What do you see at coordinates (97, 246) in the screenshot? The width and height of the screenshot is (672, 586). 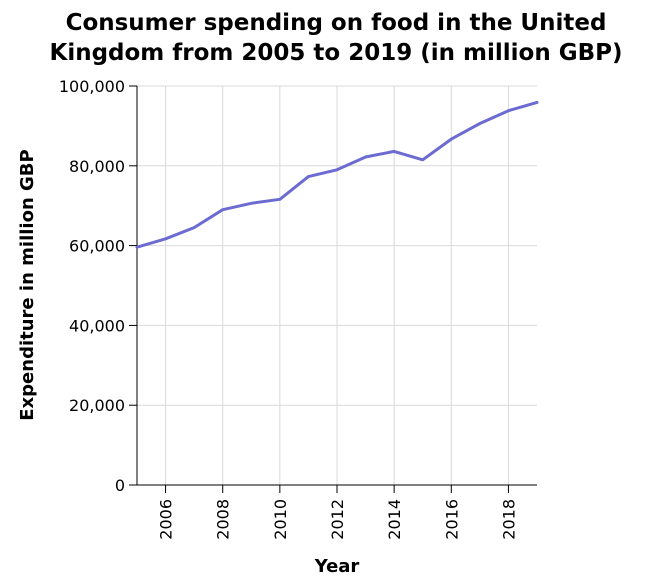 I see `y-tick-label: 60,000` at bounding box center [97, 246].